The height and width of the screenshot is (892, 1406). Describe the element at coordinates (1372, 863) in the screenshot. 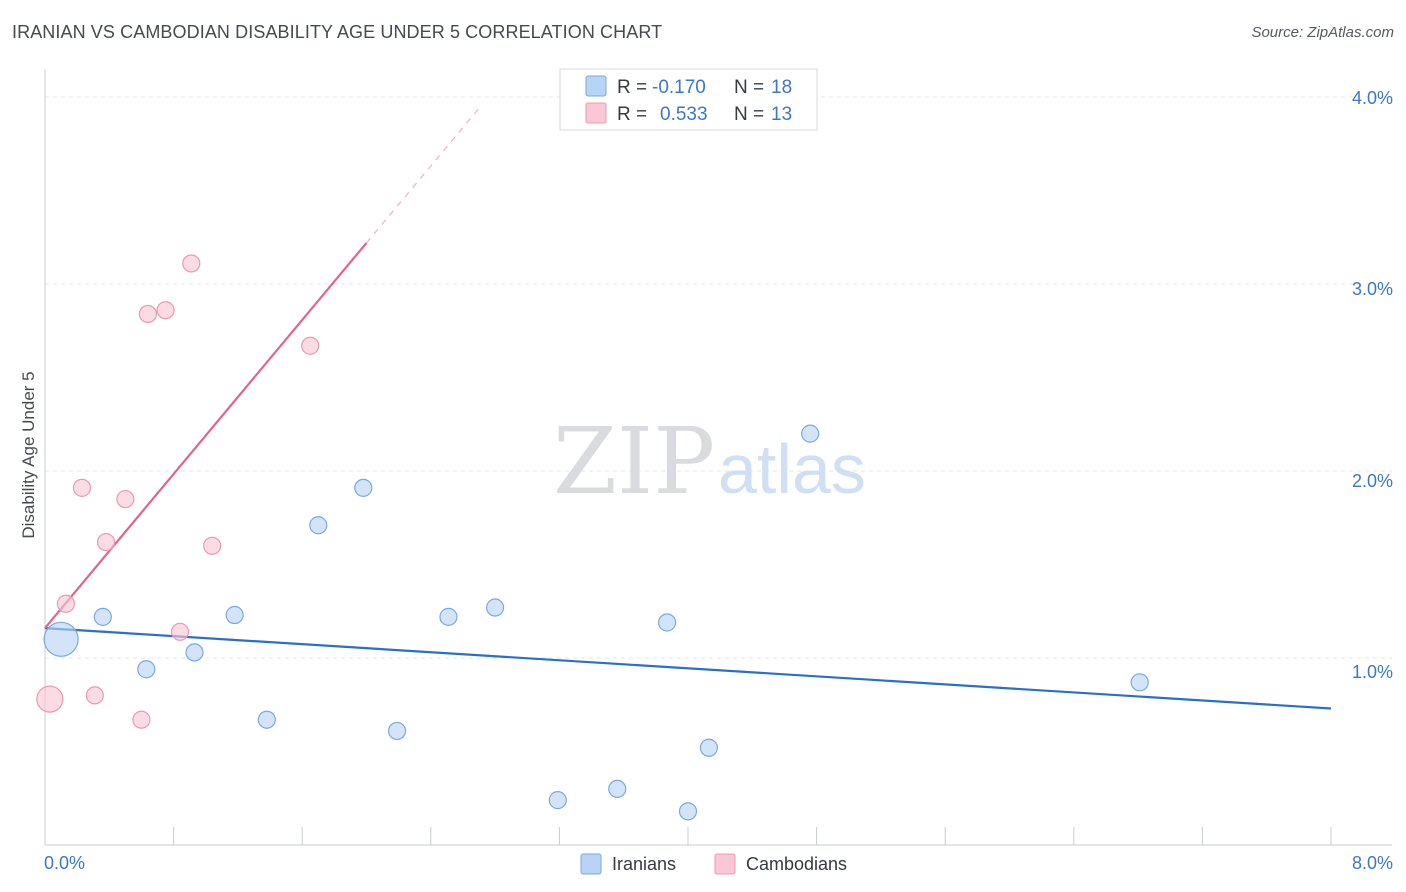

I see `x-tick-label-max: 8.0%` at that location.